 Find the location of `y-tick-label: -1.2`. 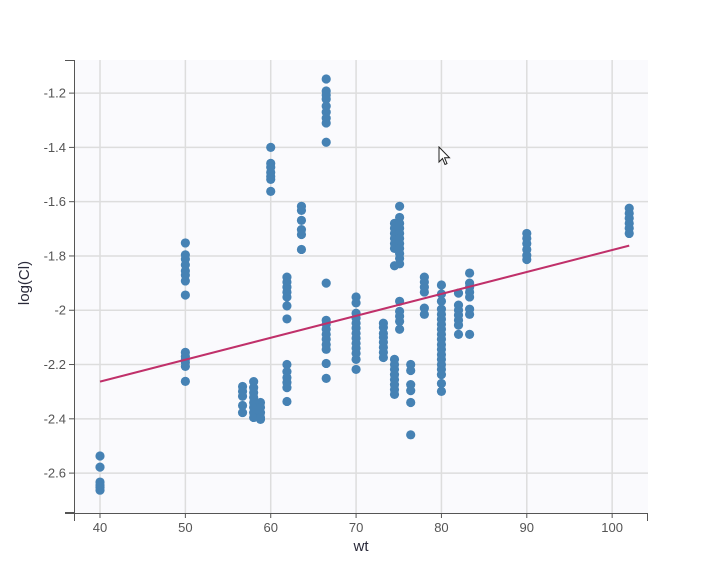

y-tick-label: -1.2 is located at coordinates (55, 93).